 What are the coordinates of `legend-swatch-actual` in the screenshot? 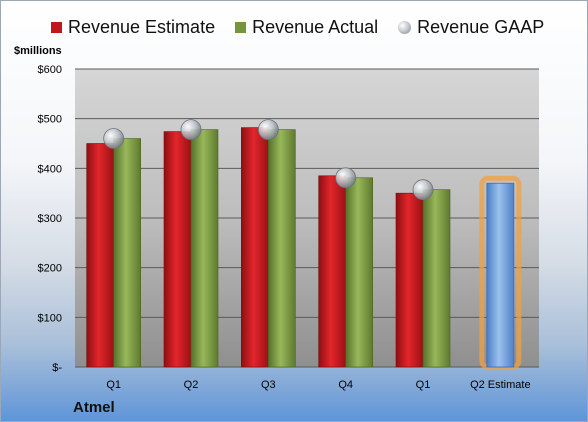 It's located at (241, 27).